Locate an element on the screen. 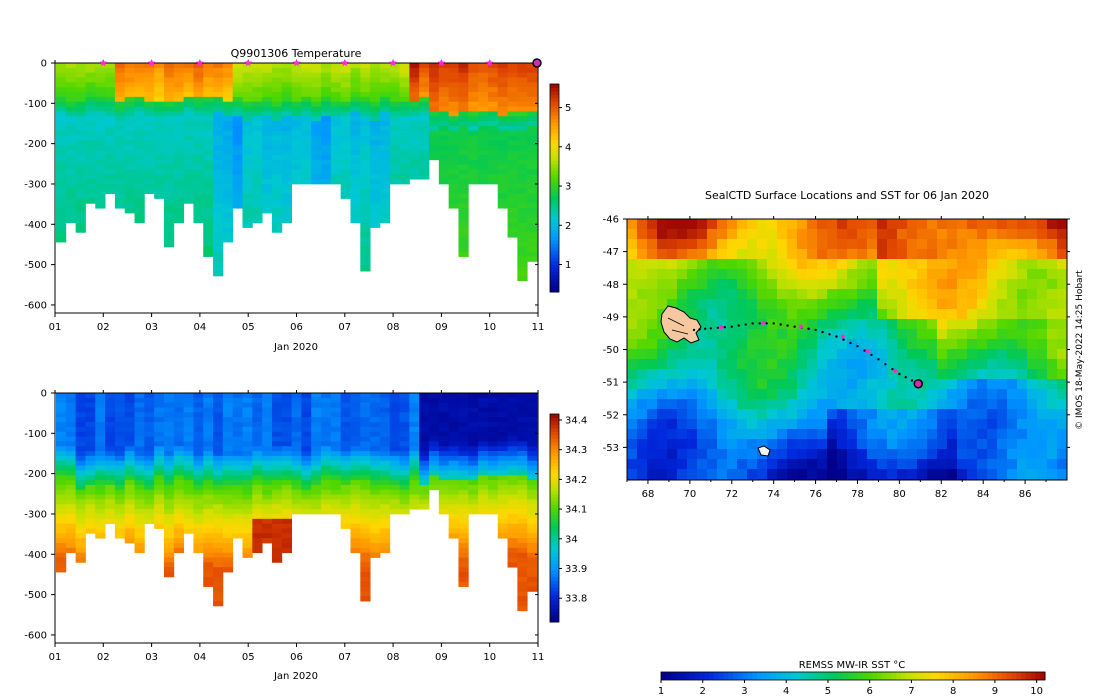 The width and height of the screenshot is (1100, 700). x-tick-label: 06 is located at coordinates (296, 327).